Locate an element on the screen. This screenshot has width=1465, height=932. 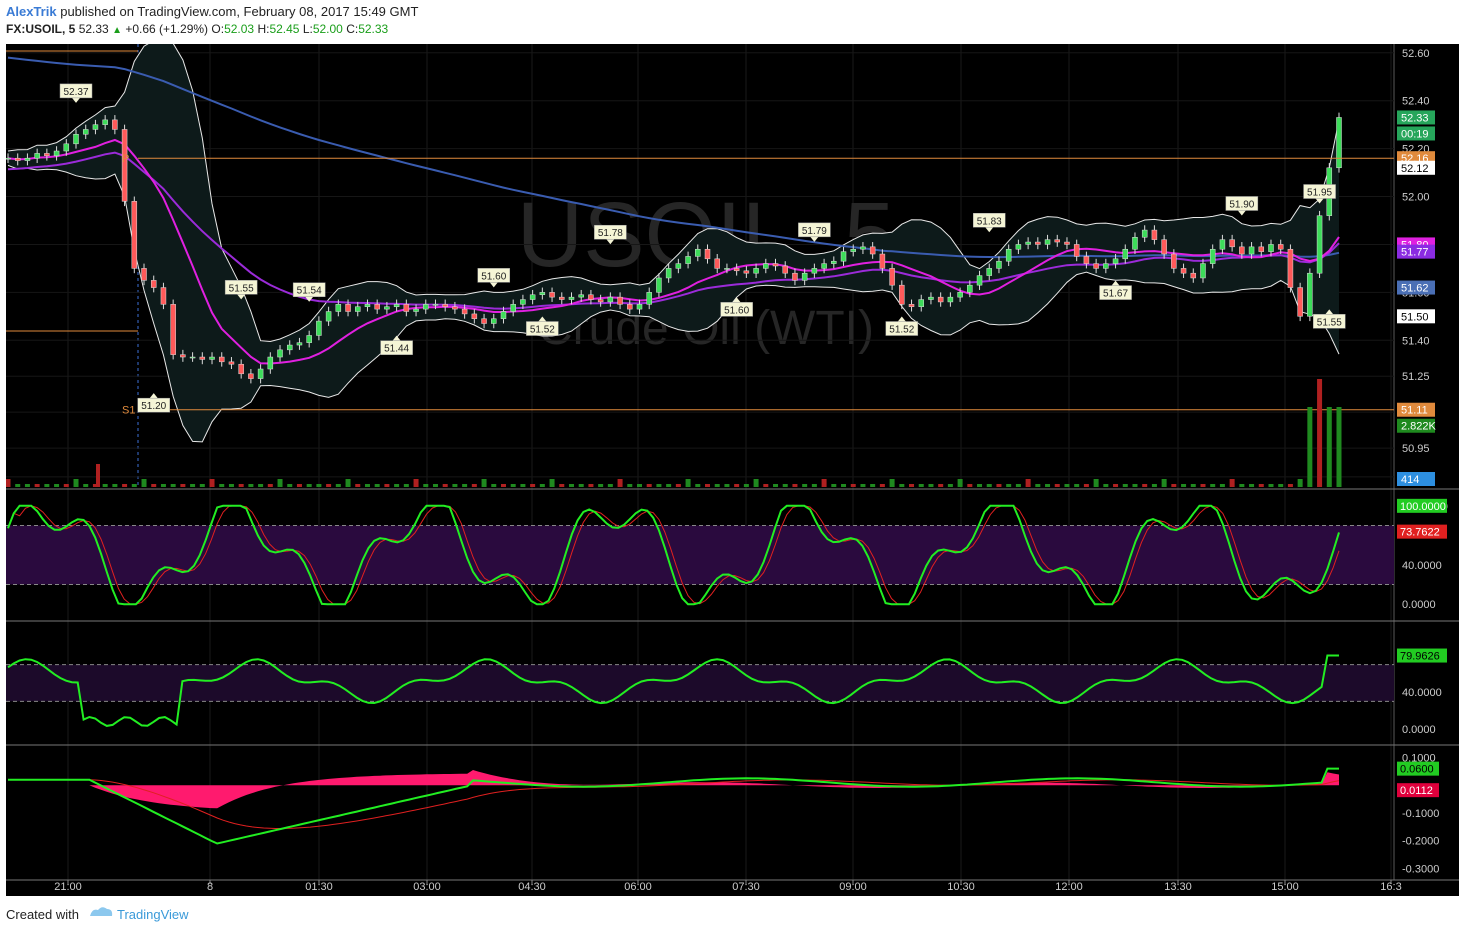
axis-badge: 414 is located at coordinates (1416, 479).